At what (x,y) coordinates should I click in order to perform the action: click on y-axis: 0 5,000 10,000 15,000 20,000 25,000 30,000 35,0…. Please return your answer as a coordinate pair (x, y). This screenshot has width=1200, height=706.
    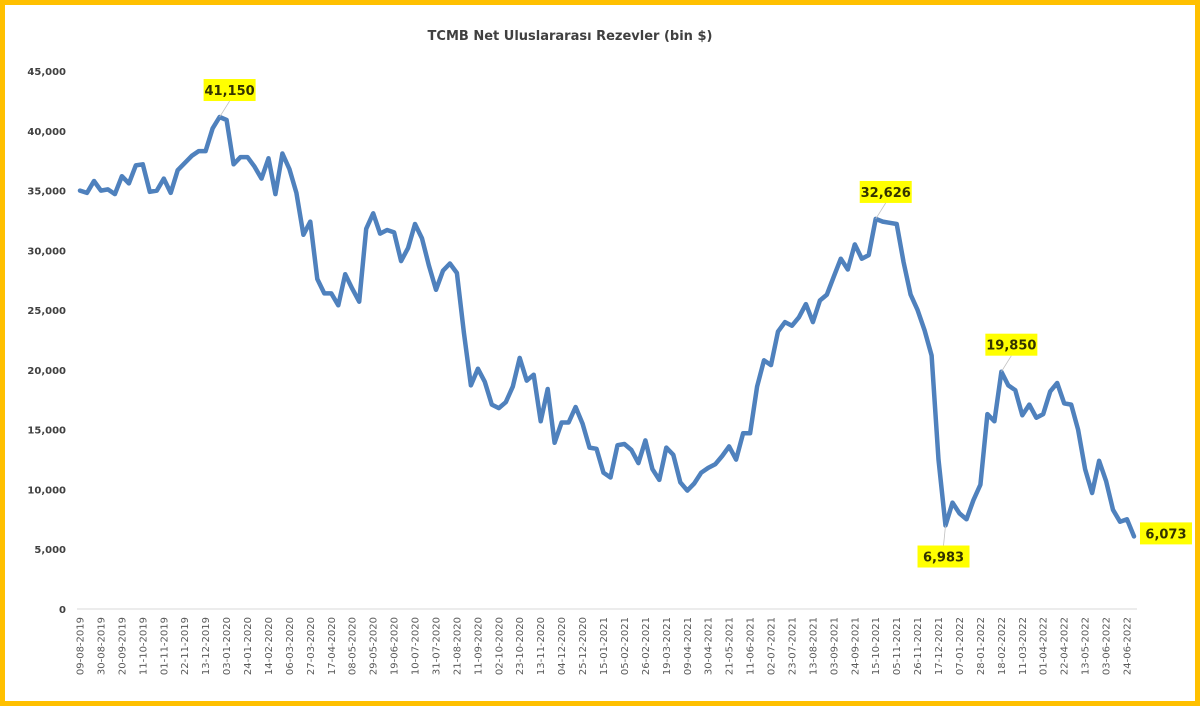
    Looking at the image, I should click on (46, 341).